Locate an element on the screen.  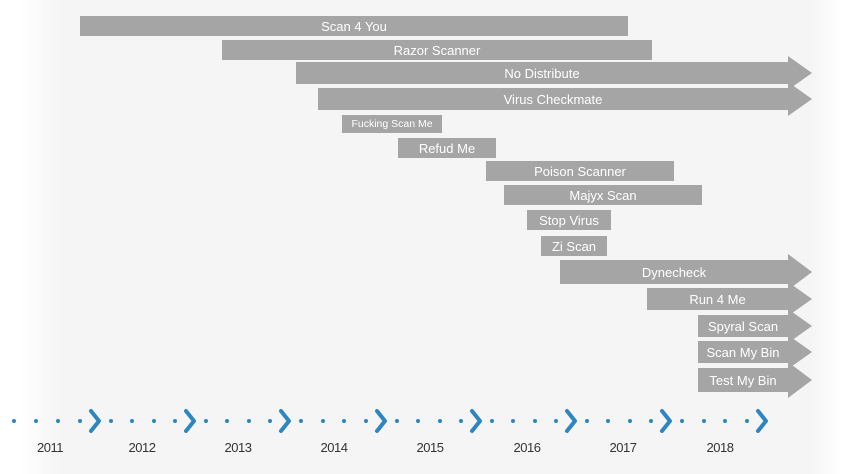
service-label: Zi Scan is located at coordinates (574, 246).